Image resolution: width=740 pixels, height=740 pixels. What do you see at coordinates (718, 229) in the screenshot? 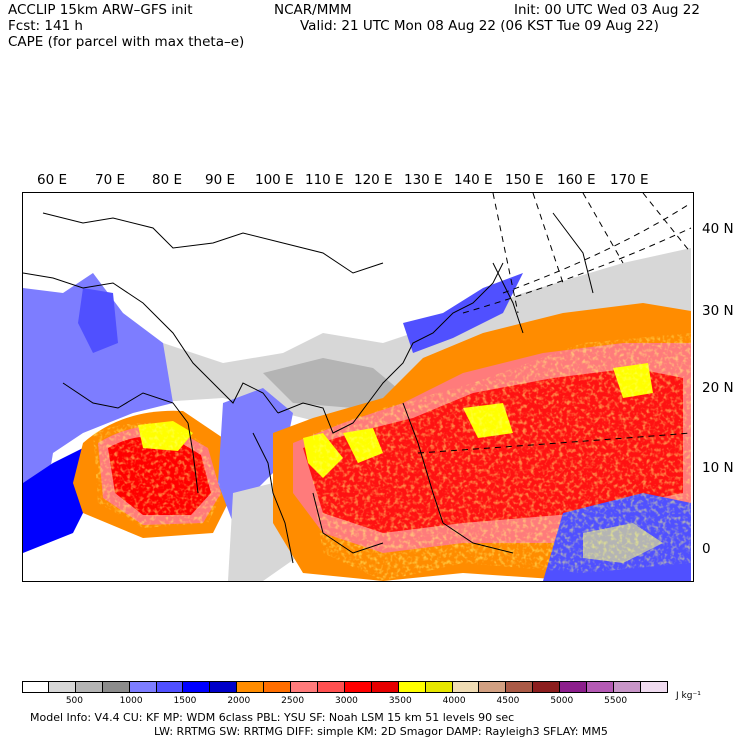
I see `latitude-label: 40 N` at bounding box center [718, 229].